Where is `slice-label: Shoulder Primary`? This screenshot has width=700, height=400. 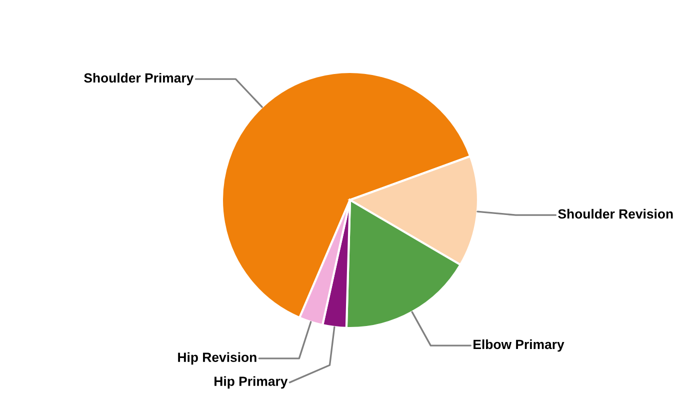
slice-label: Shoulder Primary is located at coordinates (139, 79).